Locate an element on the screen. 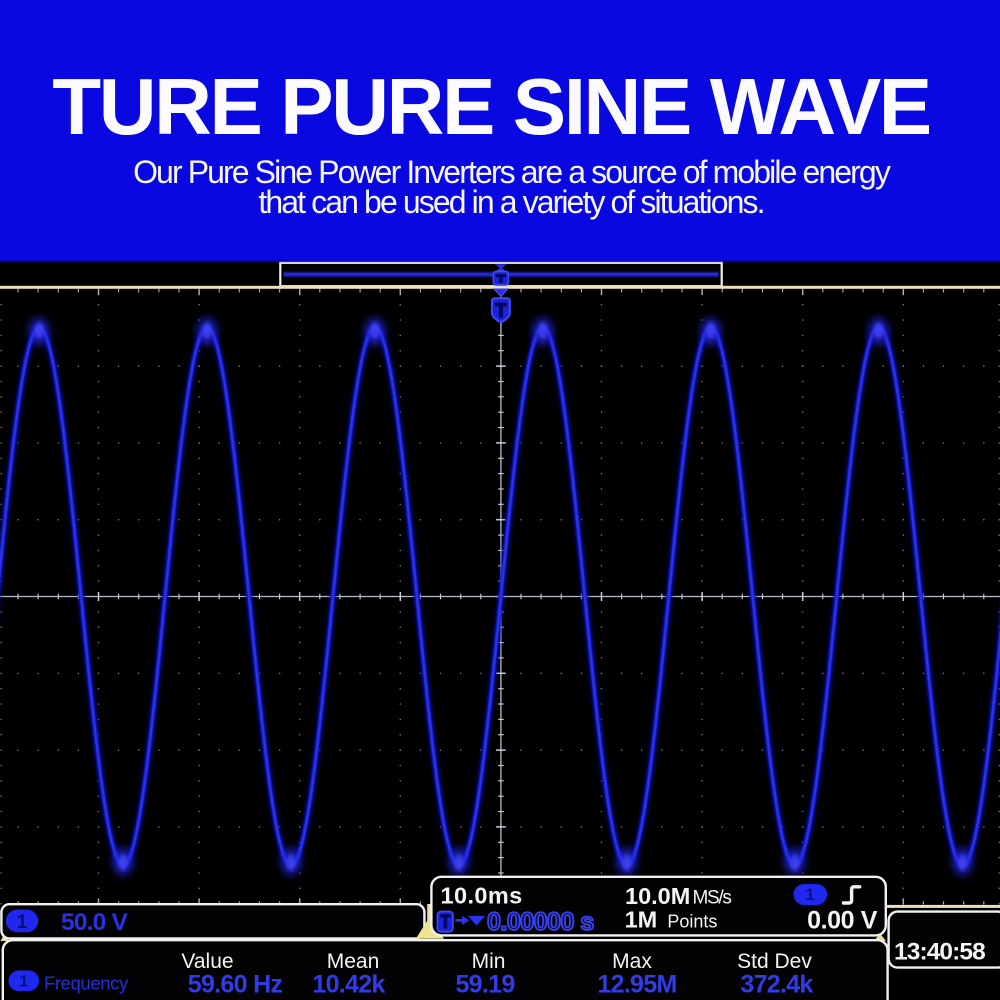 The width and height of the screenshot is (1000, 1000). svg-text: 10.0ms is located at coordinates (482, 896).